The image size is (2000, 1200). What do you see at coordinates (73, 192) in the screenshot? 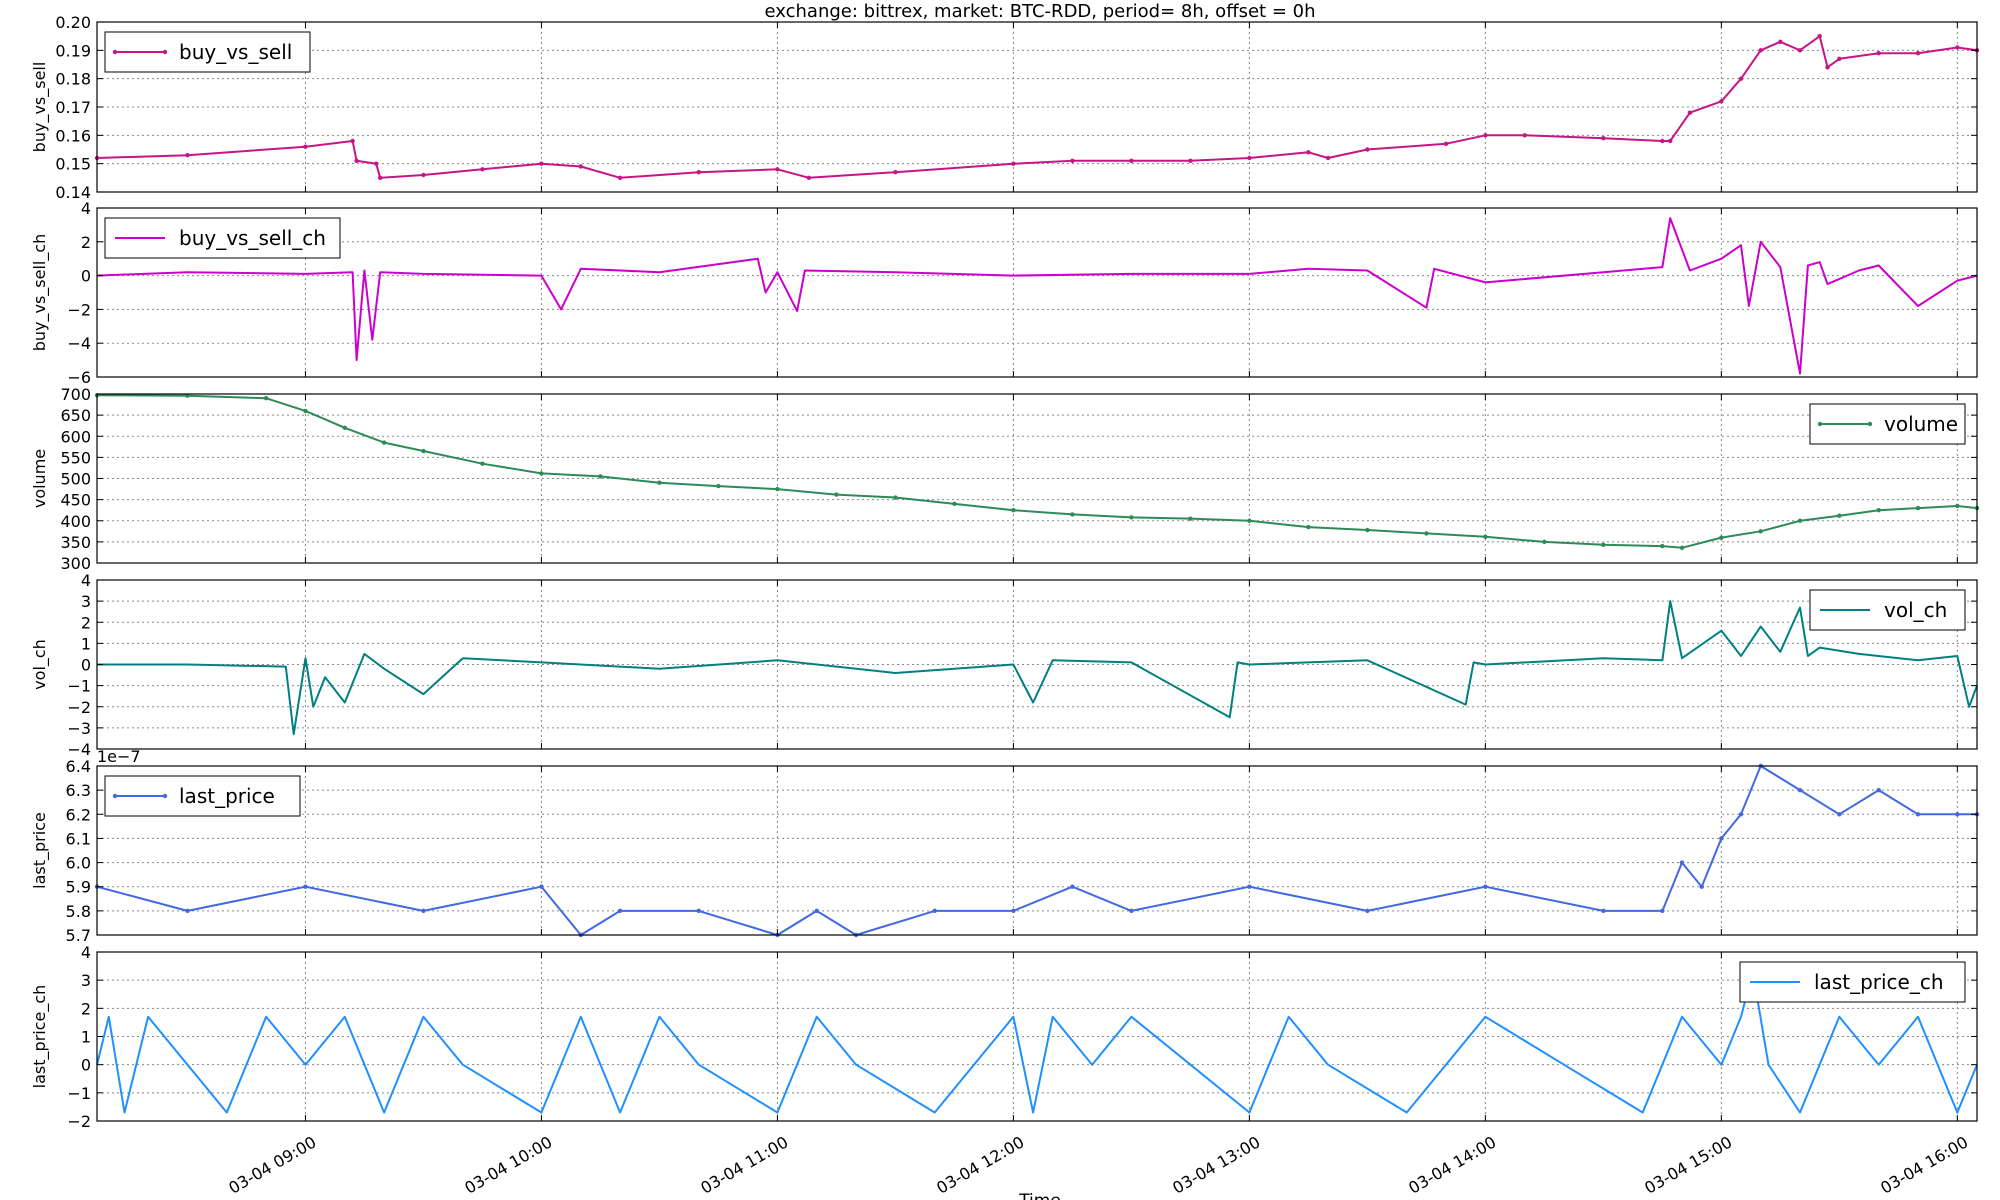
I see `y-tick-label: 0.14` at bounding box center [73, 192].